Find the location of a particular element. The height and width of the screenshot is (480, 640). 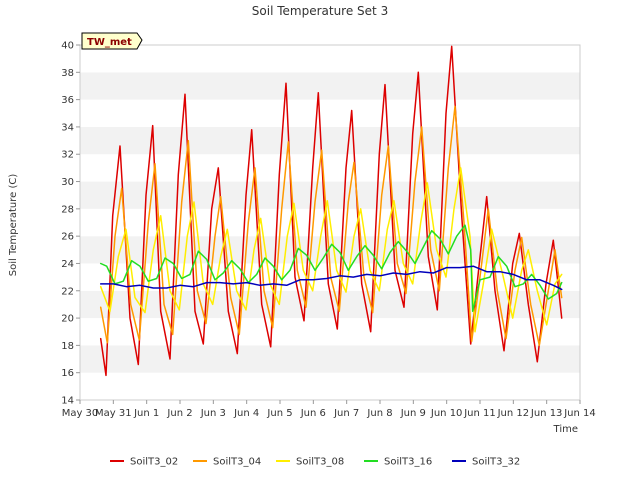

x-tick-label: Jun 5 is located at coordinates (279, 413).